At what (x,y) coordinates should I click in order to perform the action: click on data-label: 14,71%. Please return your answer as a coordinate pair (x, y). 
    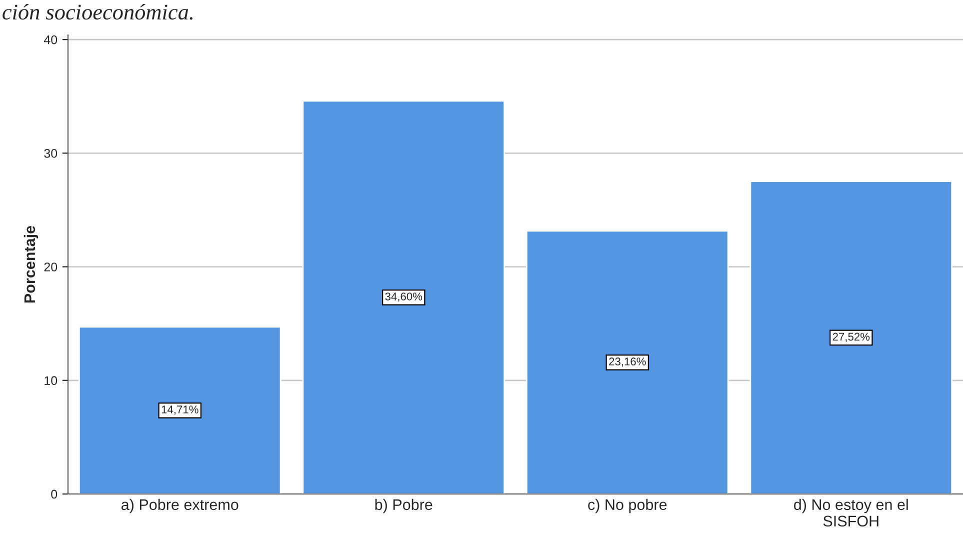
    Looking at the image, I should click on (180, 410).